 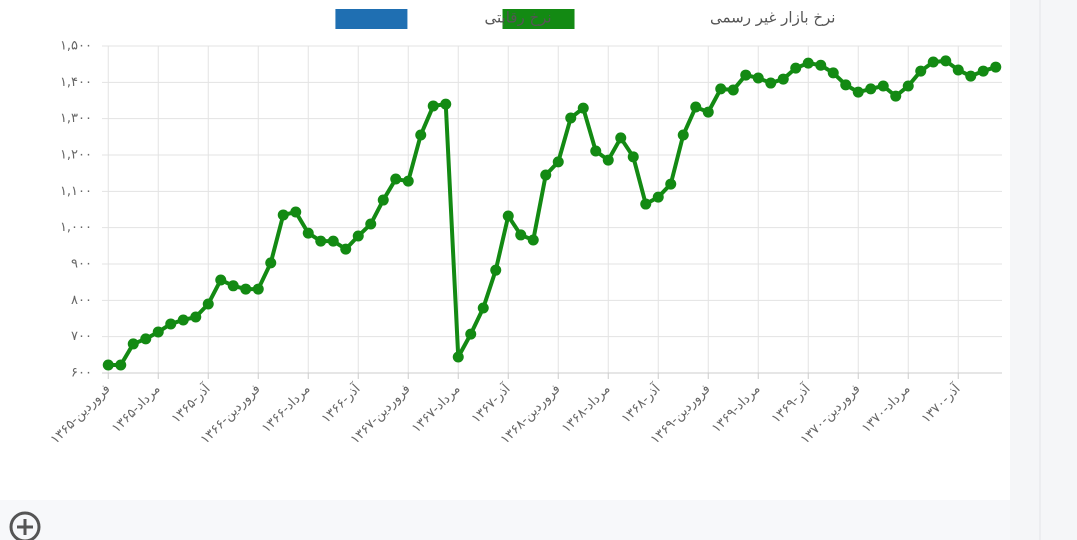 What do you see at coordinates (76, 191) in the screenshot?
I see `y-tick-label: ۱,۱۰۰` at bounding box center [76, 191].